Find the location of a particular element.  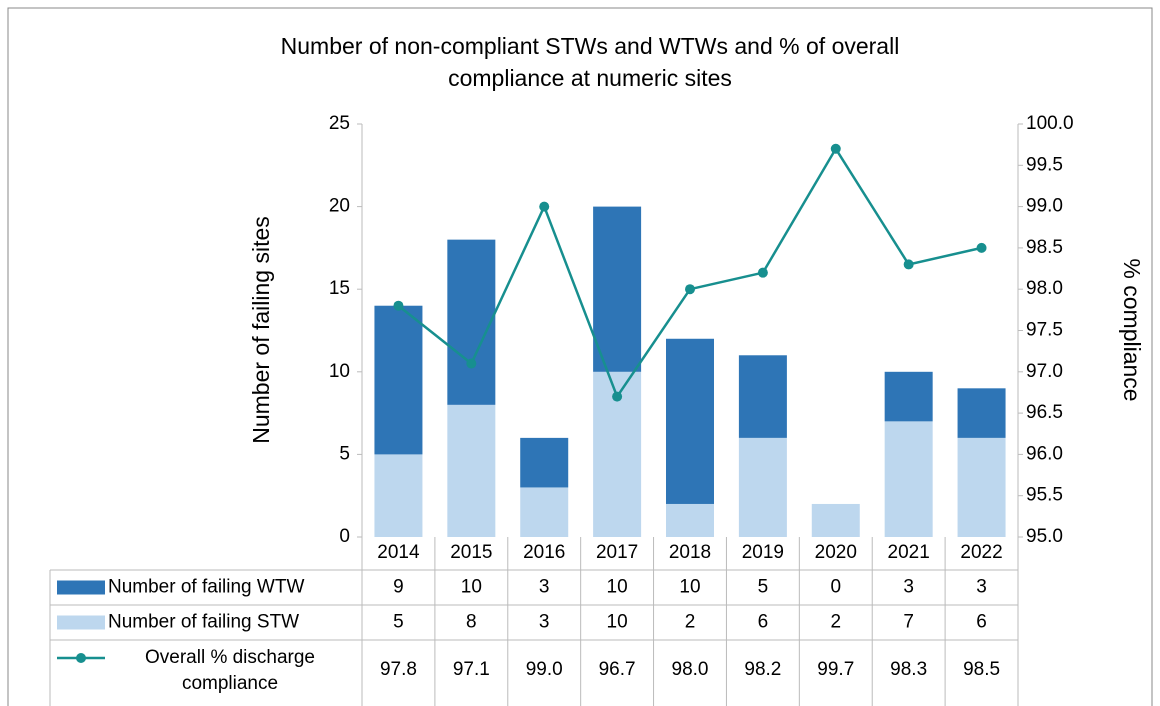

table-value: 98.5 is located at coordinates (981, 669).